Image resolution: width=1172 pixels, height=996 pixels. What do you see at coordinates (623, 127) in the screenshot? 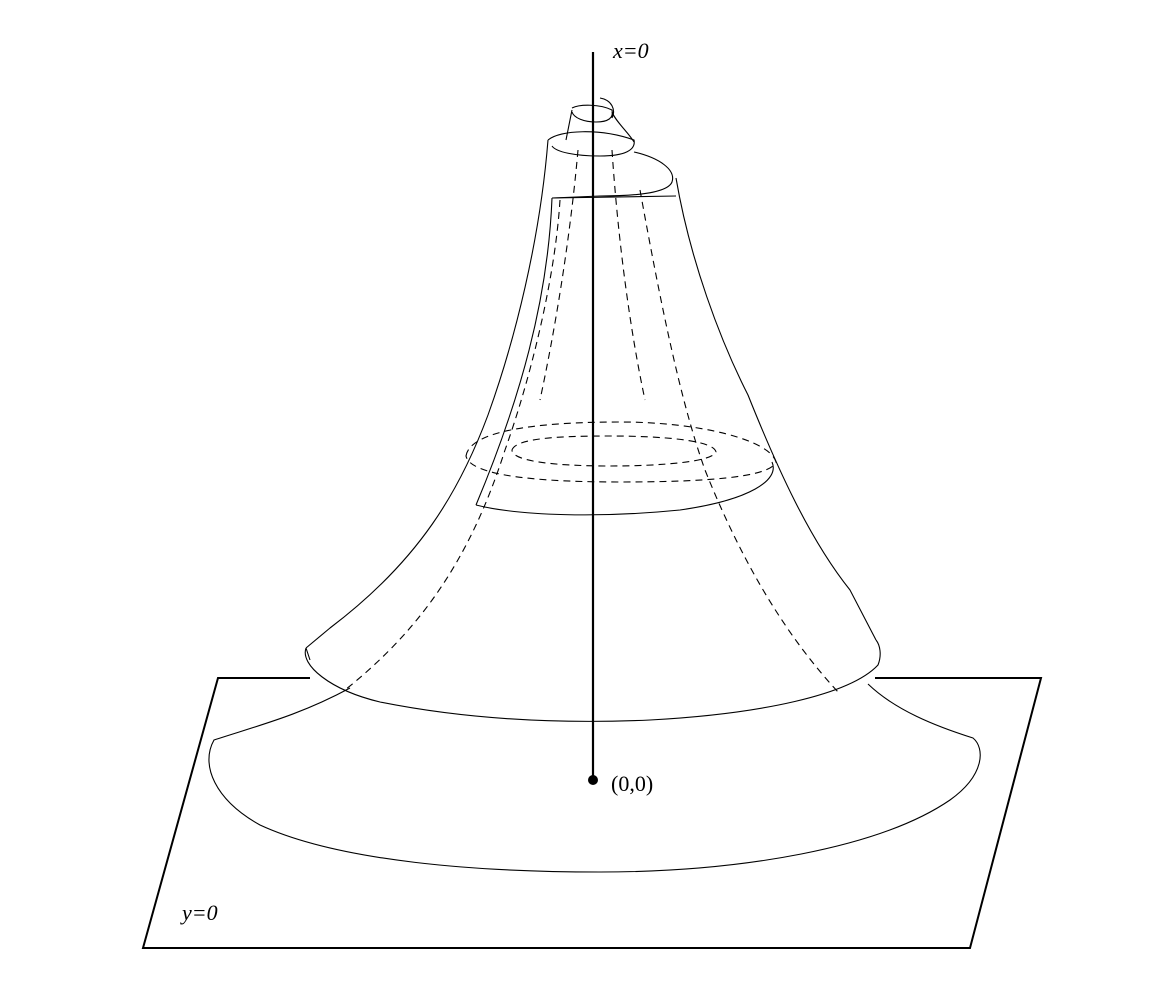
I see `spiral-tip-right` at bounding box center [623, 127].